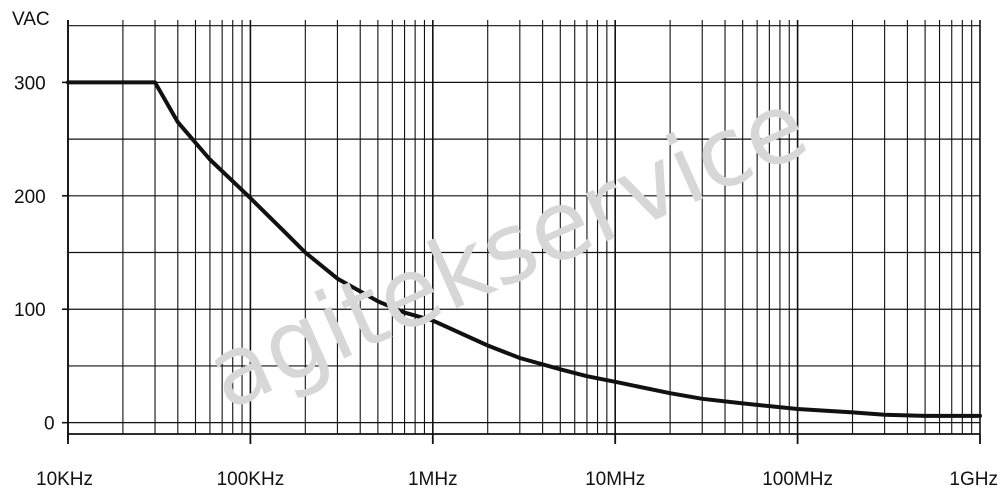  Describe the element at coordinates (433, 479) in the screenshot. I see `x-tick-label: 1MHz` at that location.